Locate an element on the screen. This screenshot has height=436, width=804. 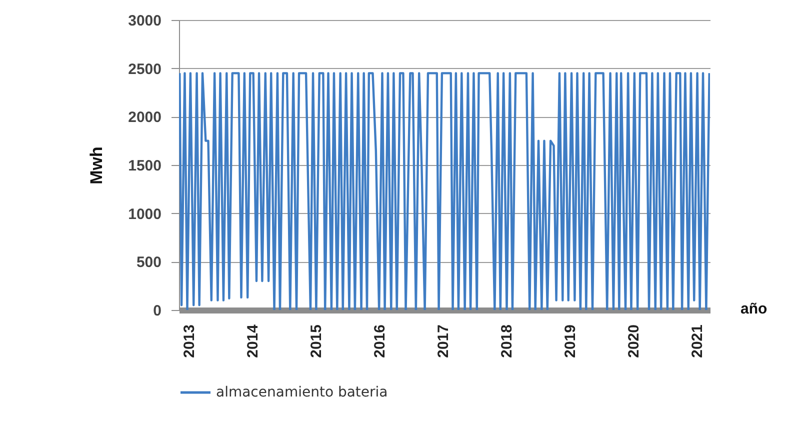
legend-label: almacenamiento bateria is located at coordinates (302, 392).